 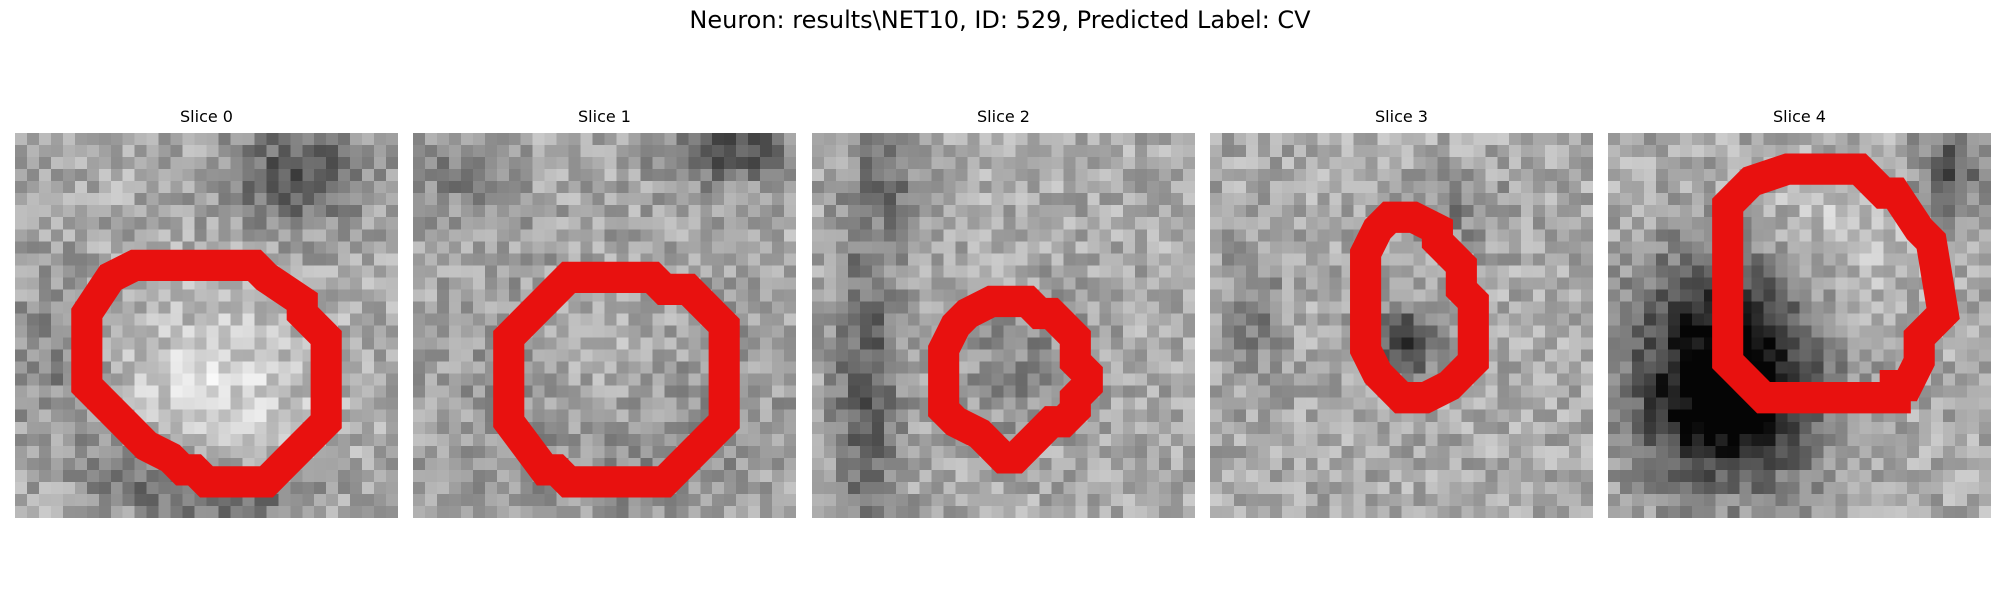 What do you see at coordinates (1799, 116) in the screenshot?
I see `slice-title: Slice 4` at bounding box center [1799, 116].